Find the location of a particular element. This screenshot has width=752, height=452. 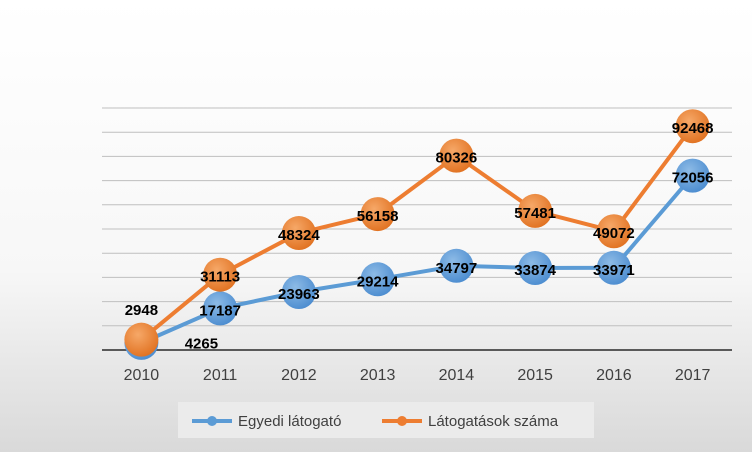

data-label: 56158 is located at coordinates (378, 216).